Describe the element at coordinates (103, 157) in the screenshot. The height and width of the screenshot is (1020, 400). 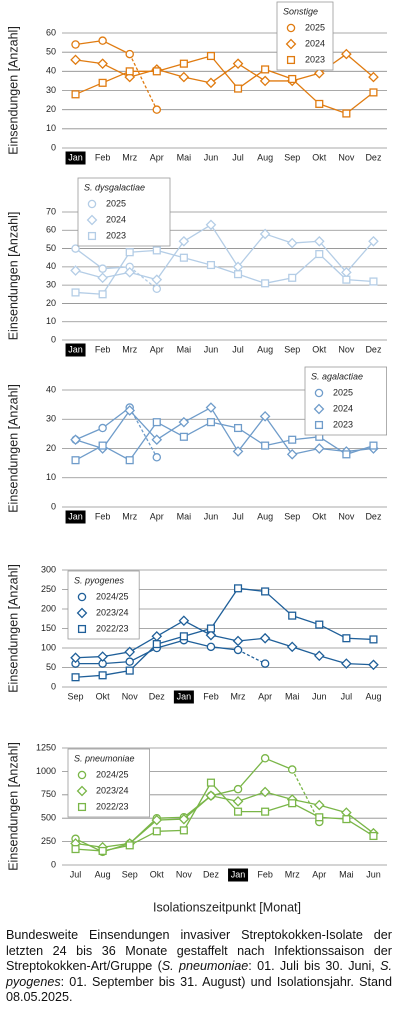
I see `x-tick-label: Feb` at that location.